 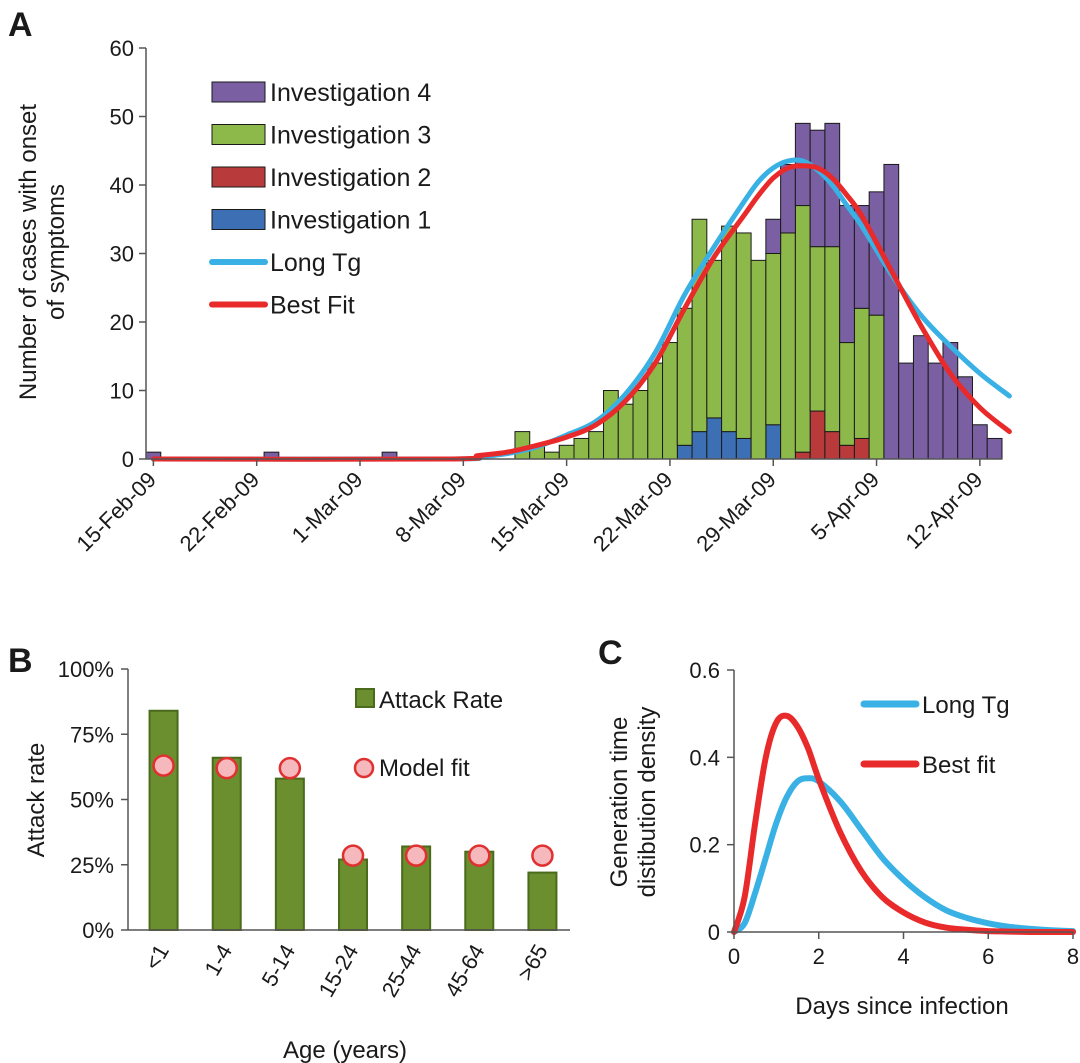 I want to click on x-category-label: 25-44, so click(x=402, y=970).